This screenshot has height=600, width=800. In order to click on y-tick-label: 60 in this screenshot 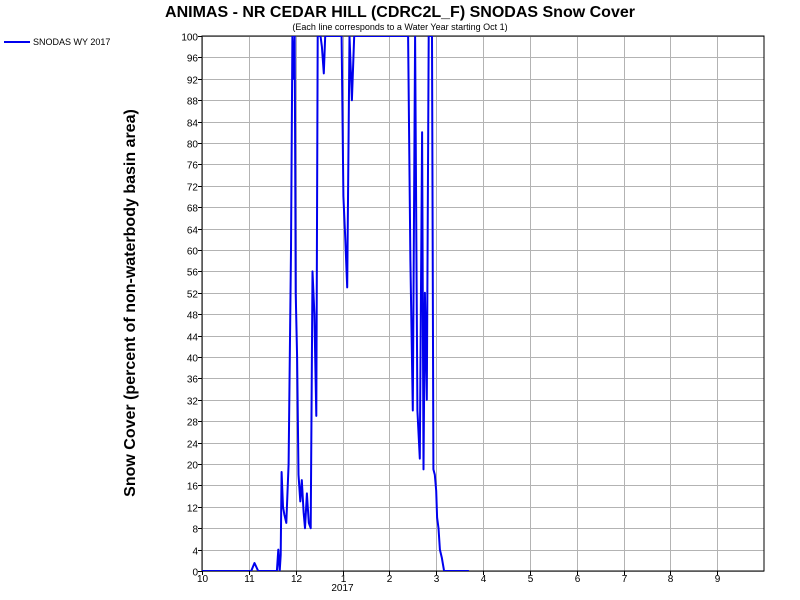, I will do `click(193, 252)`.